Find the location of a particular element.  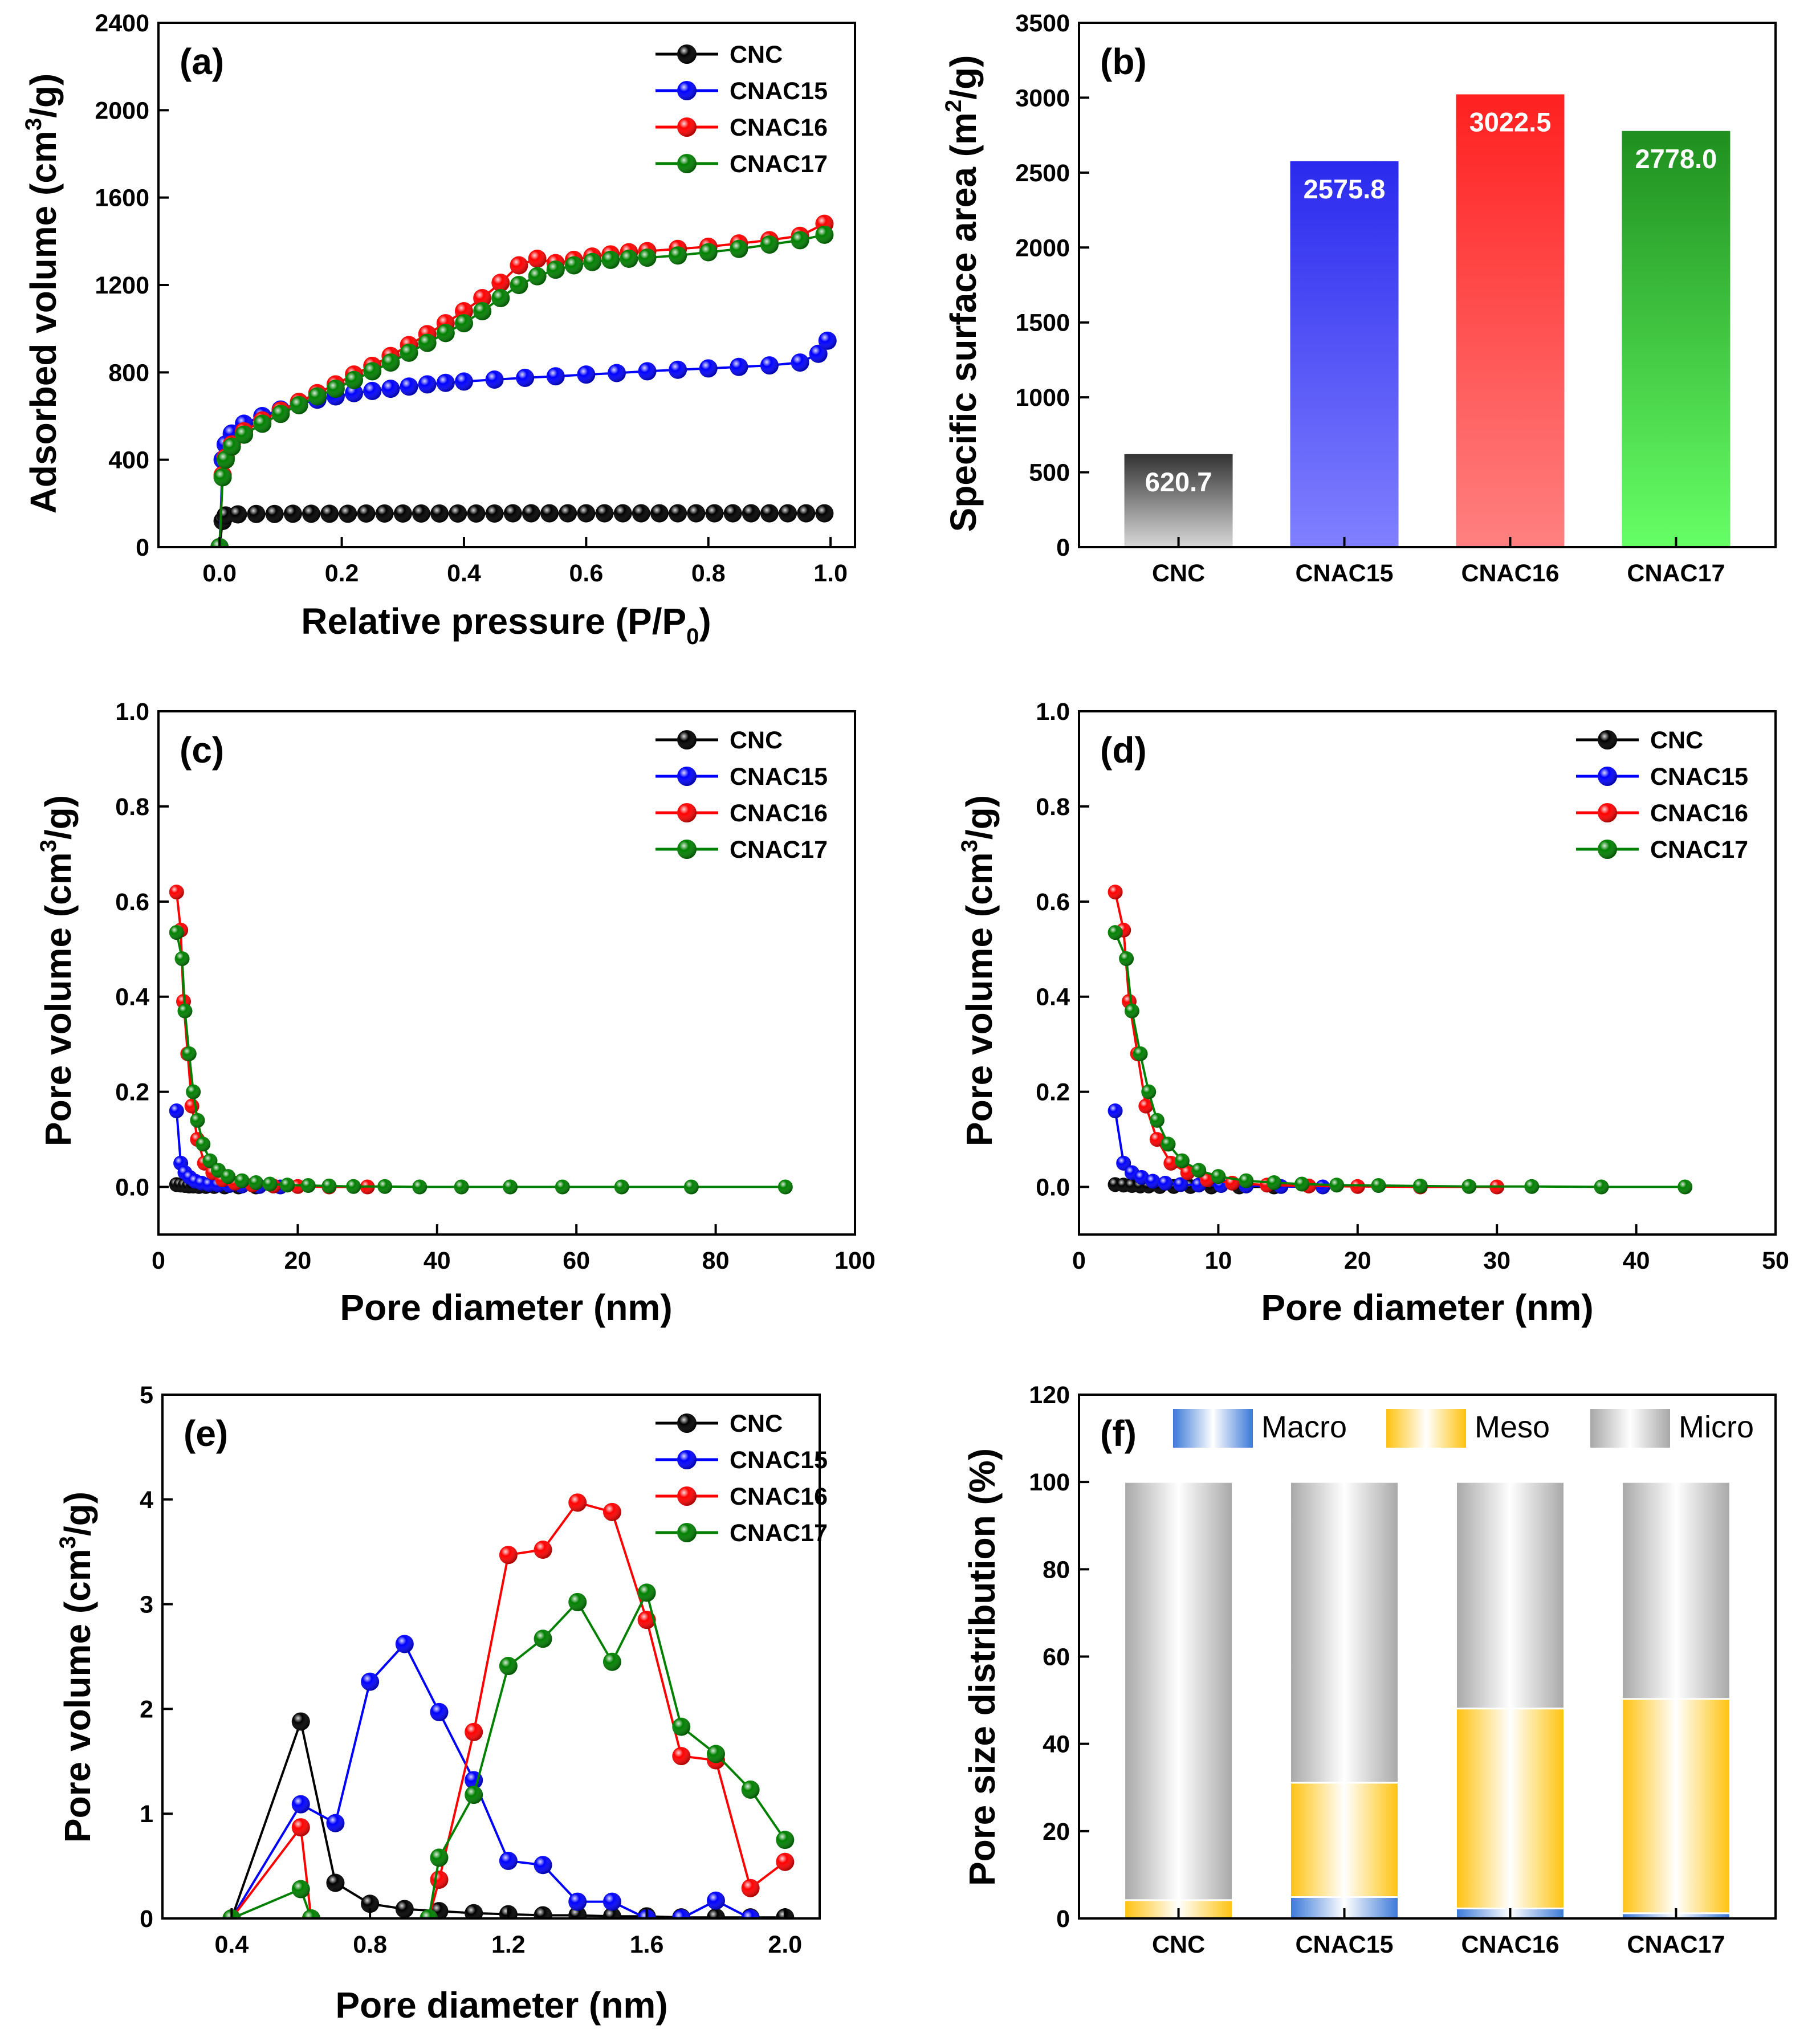

y-tick-label-b: 1000 is located at coordinates (1042, 398).